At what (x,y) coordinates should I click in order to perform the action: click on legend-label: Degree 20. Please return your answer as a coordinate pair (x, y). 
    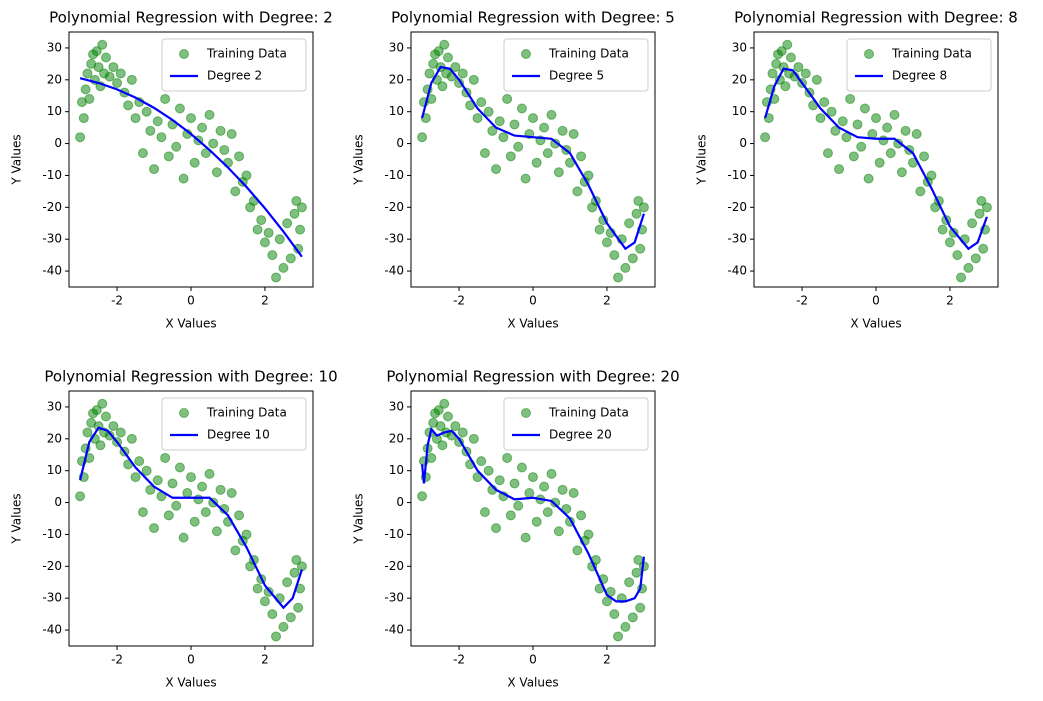
    Looking at the image, I should click on (580, 435).